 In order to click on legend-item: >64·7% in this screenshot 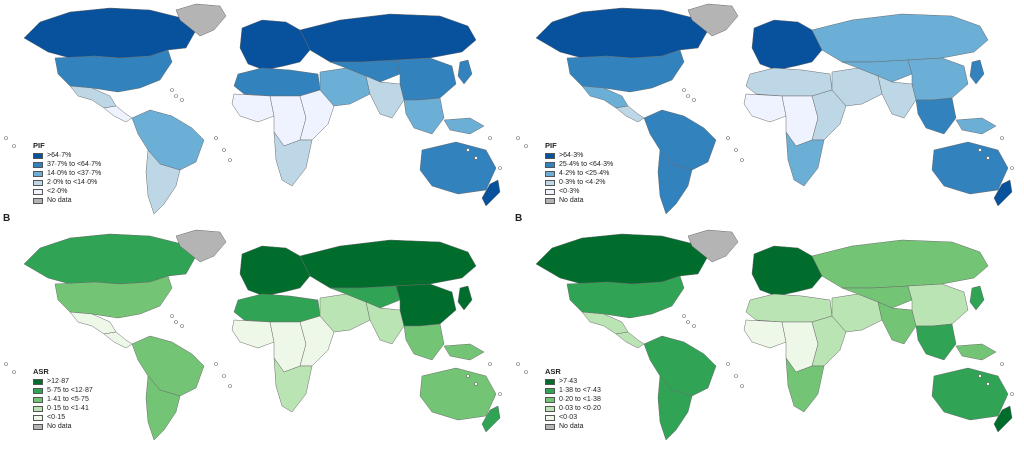, I will do `click(67, 155)`.